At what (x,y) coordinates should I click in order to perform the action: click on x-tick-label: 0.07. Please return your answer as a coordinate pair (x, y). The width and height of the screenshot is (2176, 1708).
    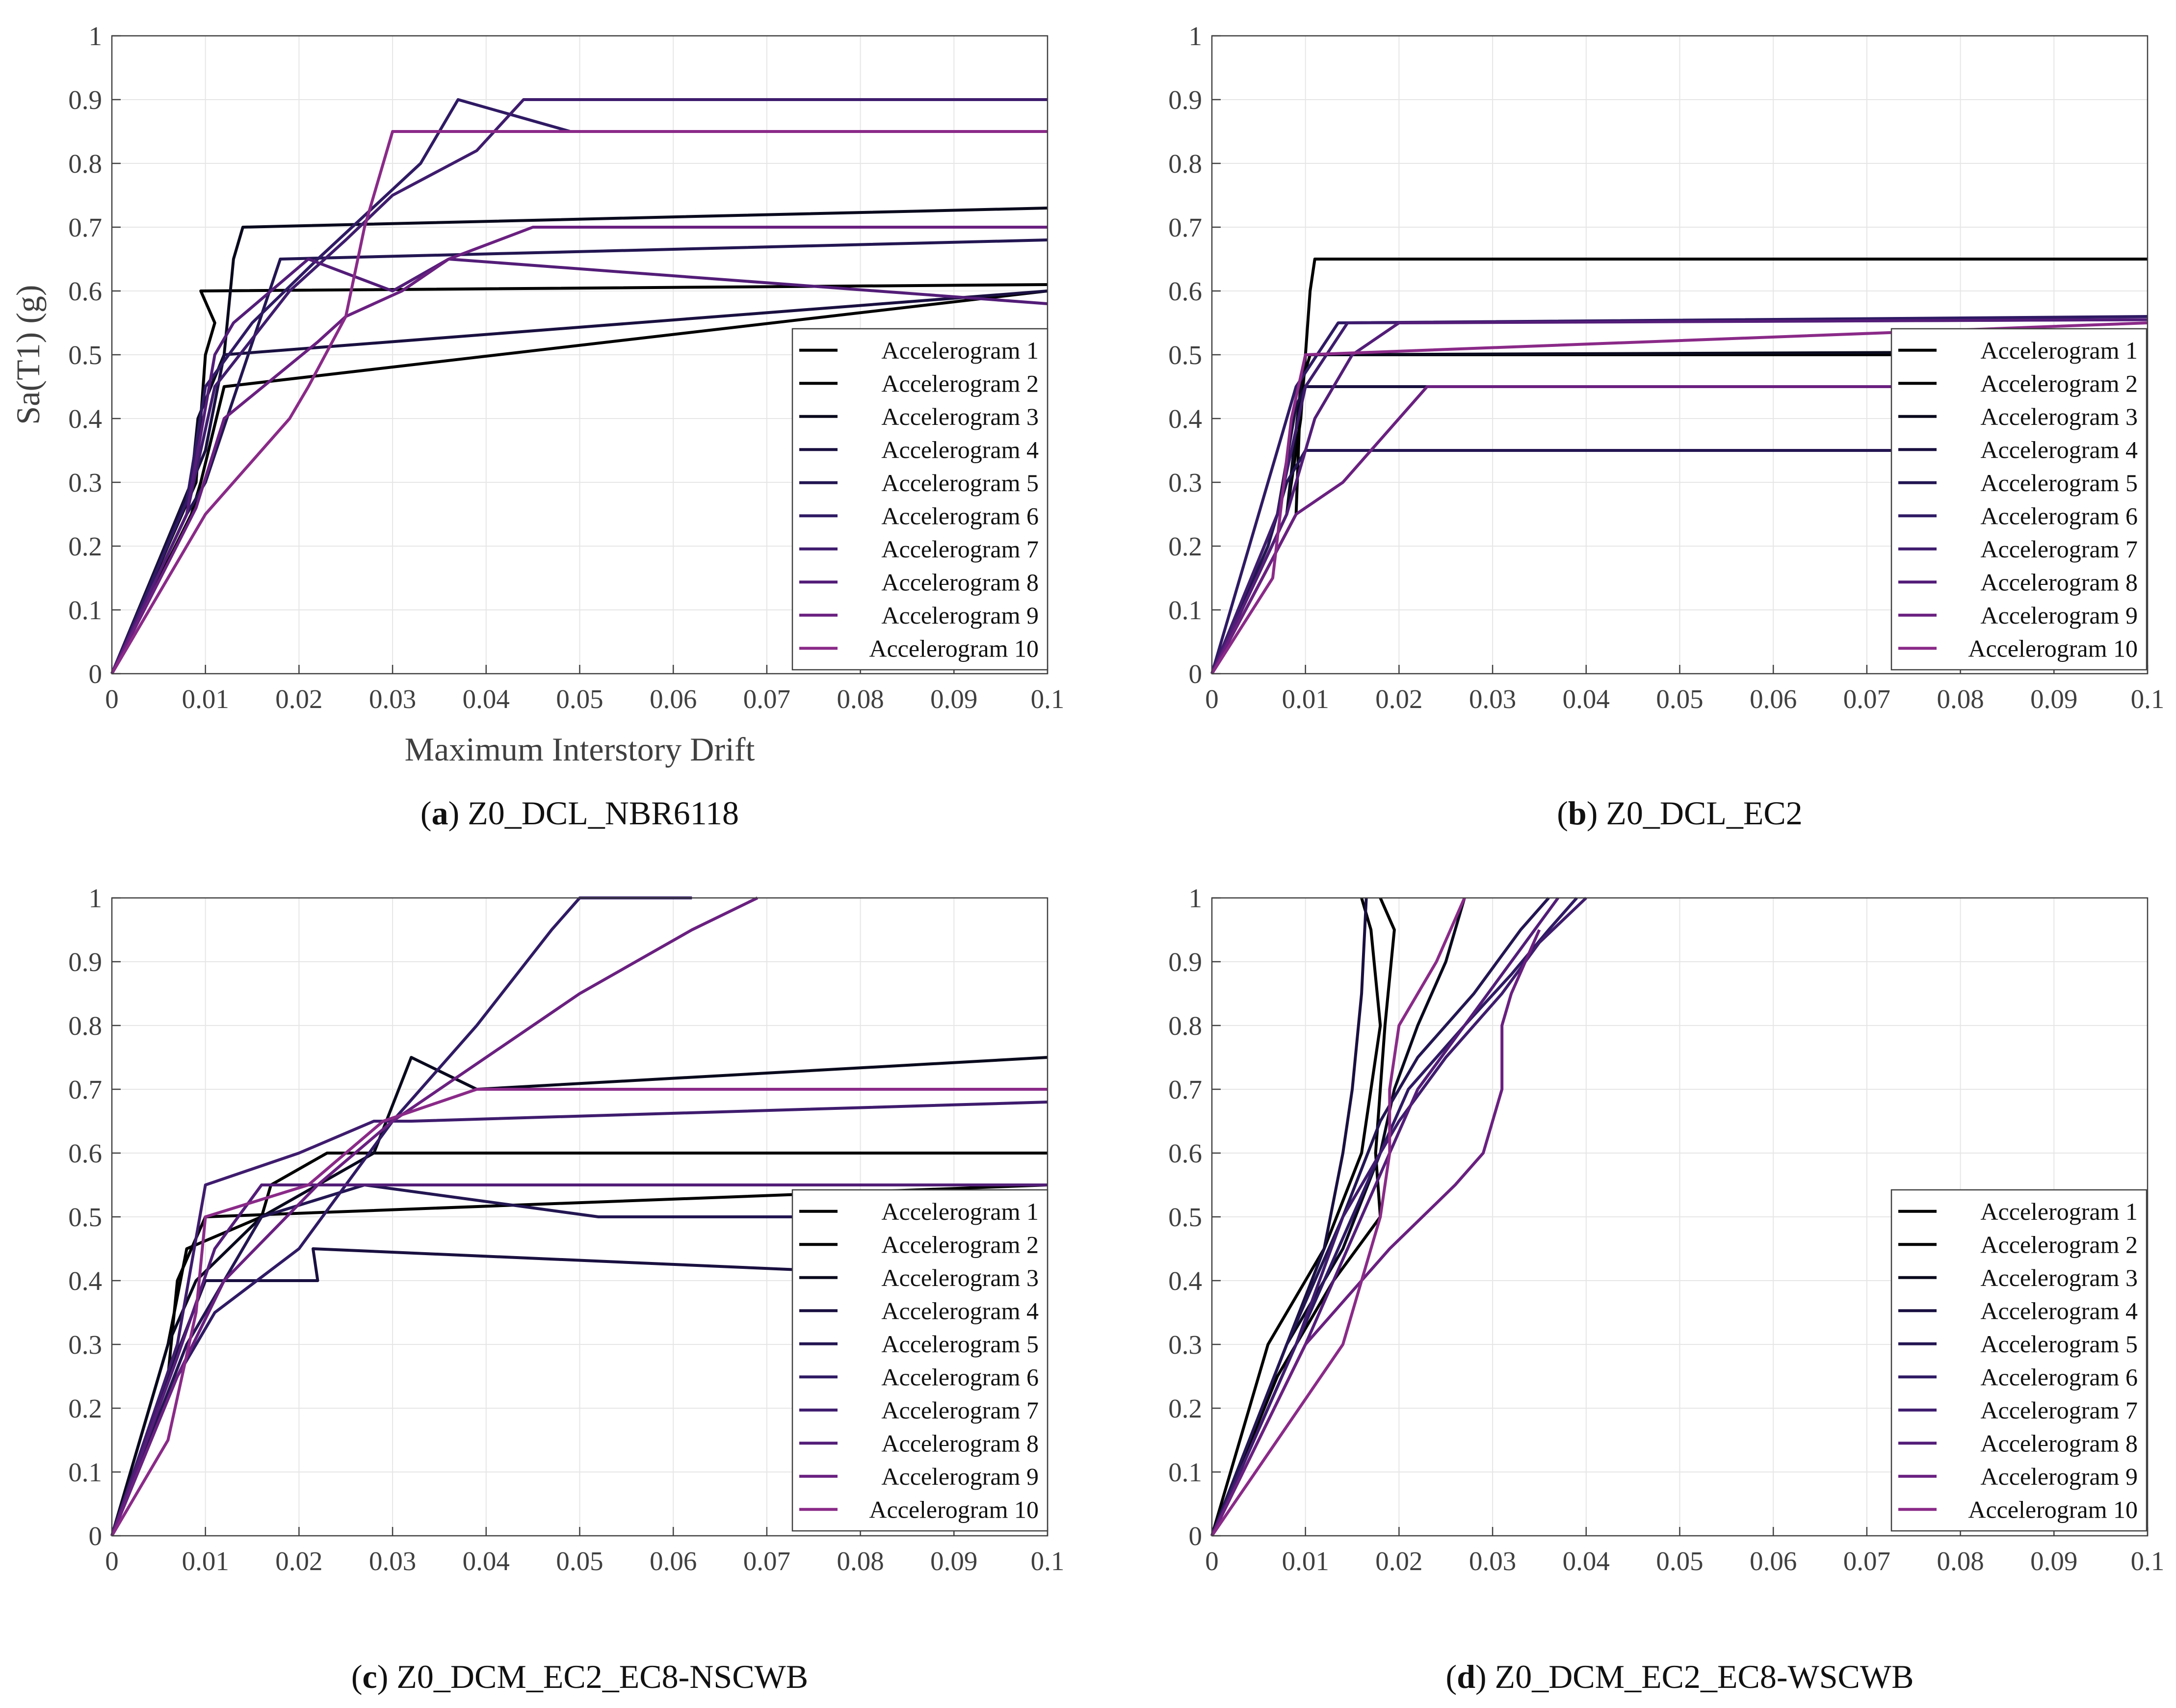
    Looking at the image, I should click on (1866, 699).